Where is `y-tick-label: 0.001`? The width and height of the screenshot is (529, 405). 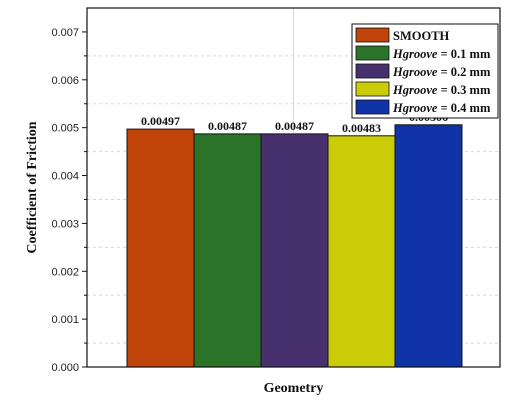
y-tick-label: 0.001 is located at coordinates (65, 320).